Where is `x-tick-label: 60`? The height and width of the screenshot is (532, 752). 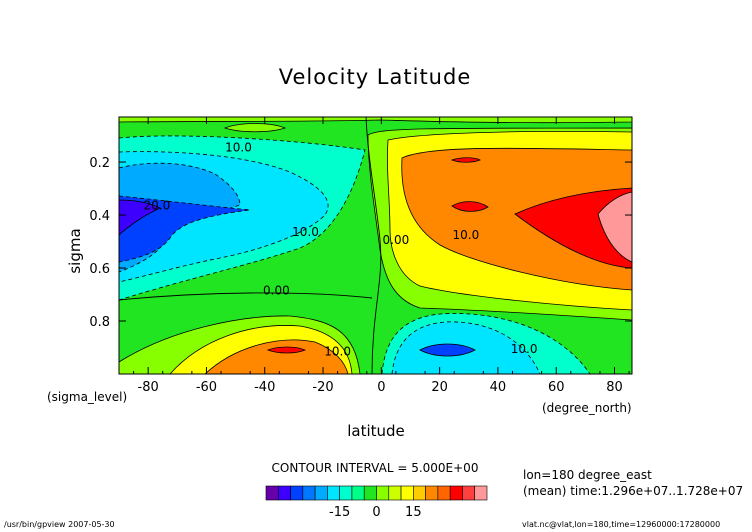
x-tick-label: 60 is located at coordinates (556, 387).